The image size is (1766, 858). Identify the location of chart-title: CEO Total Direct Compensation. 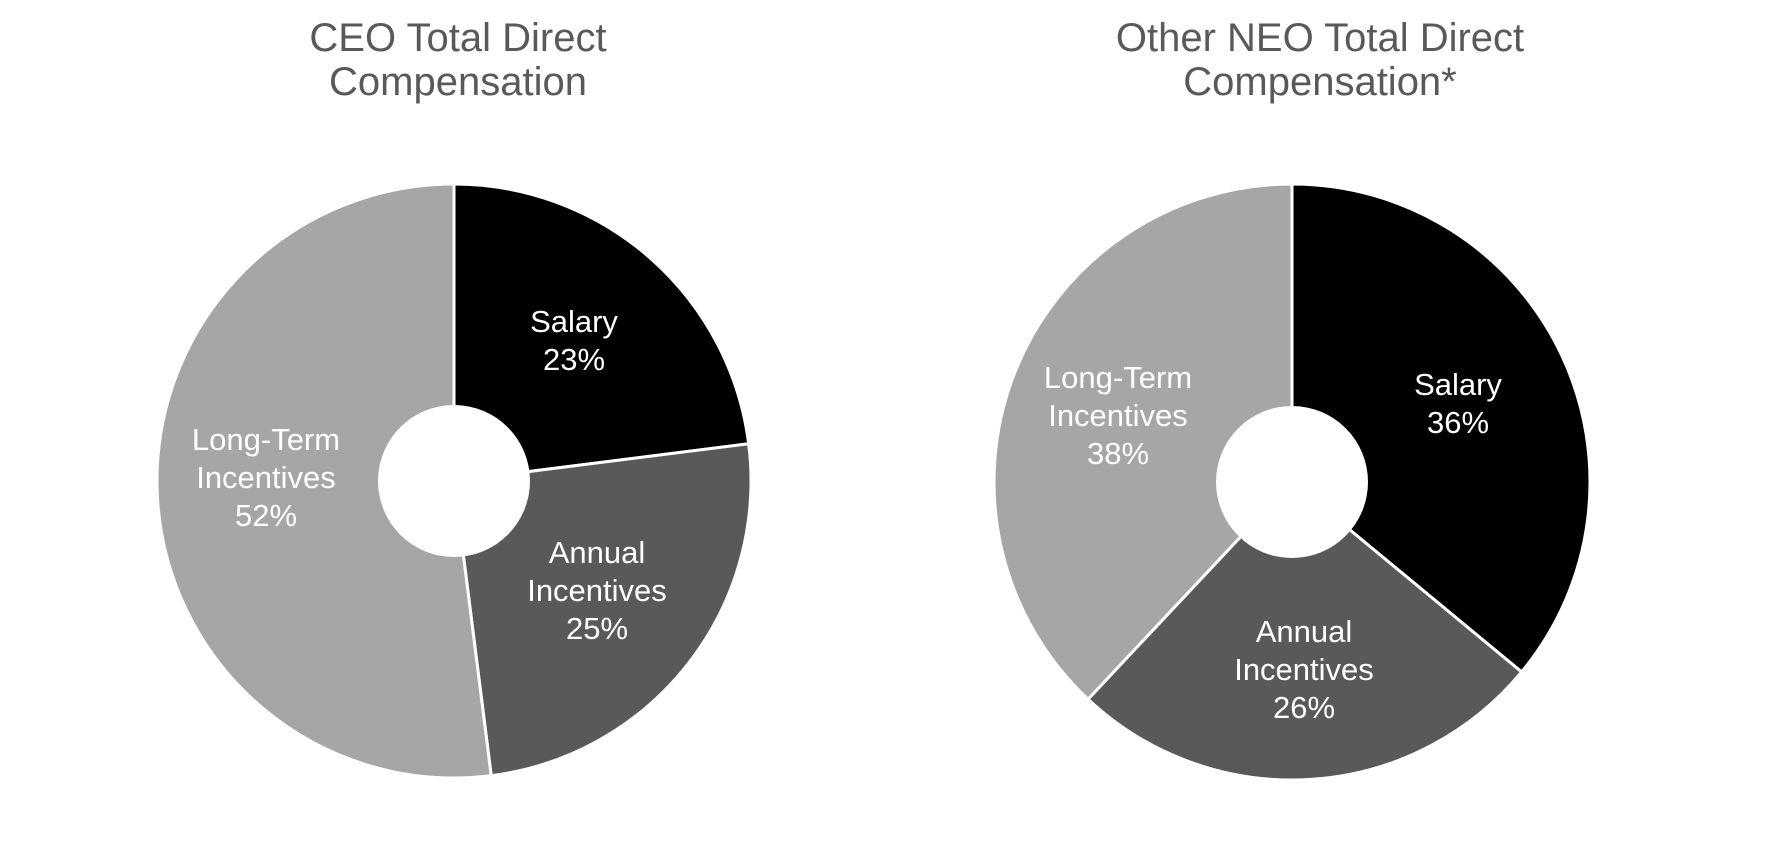
(458, 60).